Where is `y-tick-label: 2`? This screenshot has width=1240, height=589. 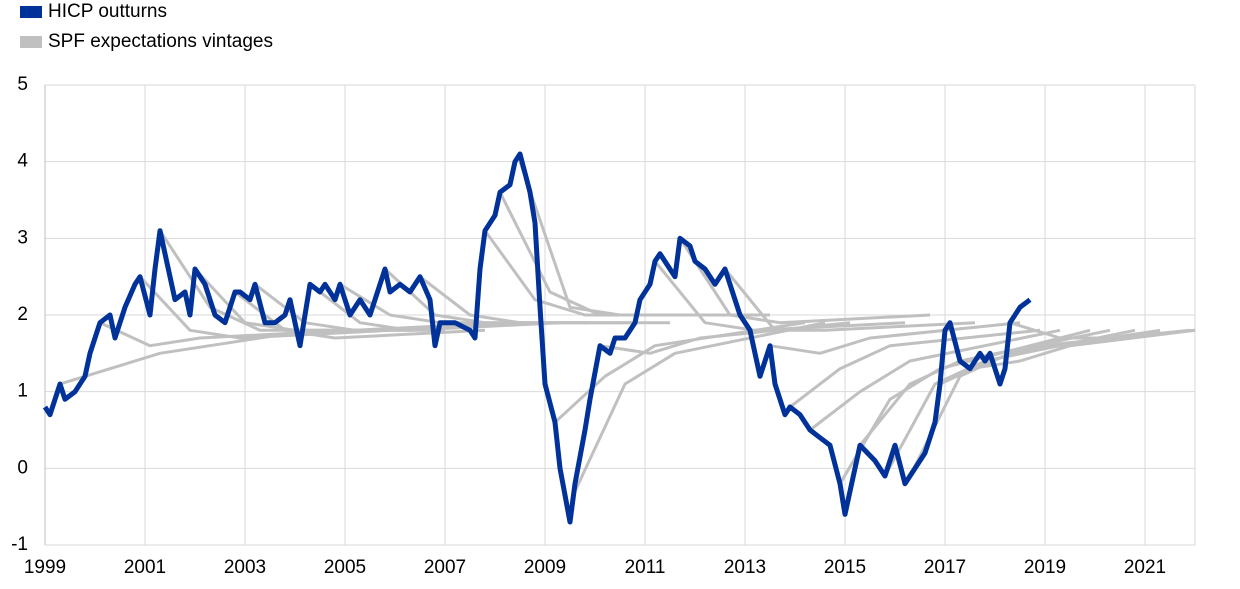 y-tick-label: 2 is located at coordinates (22, 314).